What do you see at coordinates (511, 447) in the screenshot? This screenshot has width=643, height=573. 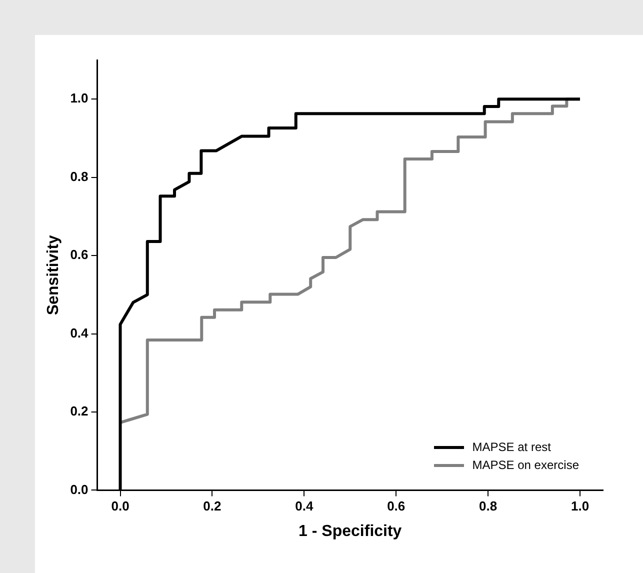 I see `legend-label: MAPSE at rest` at bounding box center [511, 447].